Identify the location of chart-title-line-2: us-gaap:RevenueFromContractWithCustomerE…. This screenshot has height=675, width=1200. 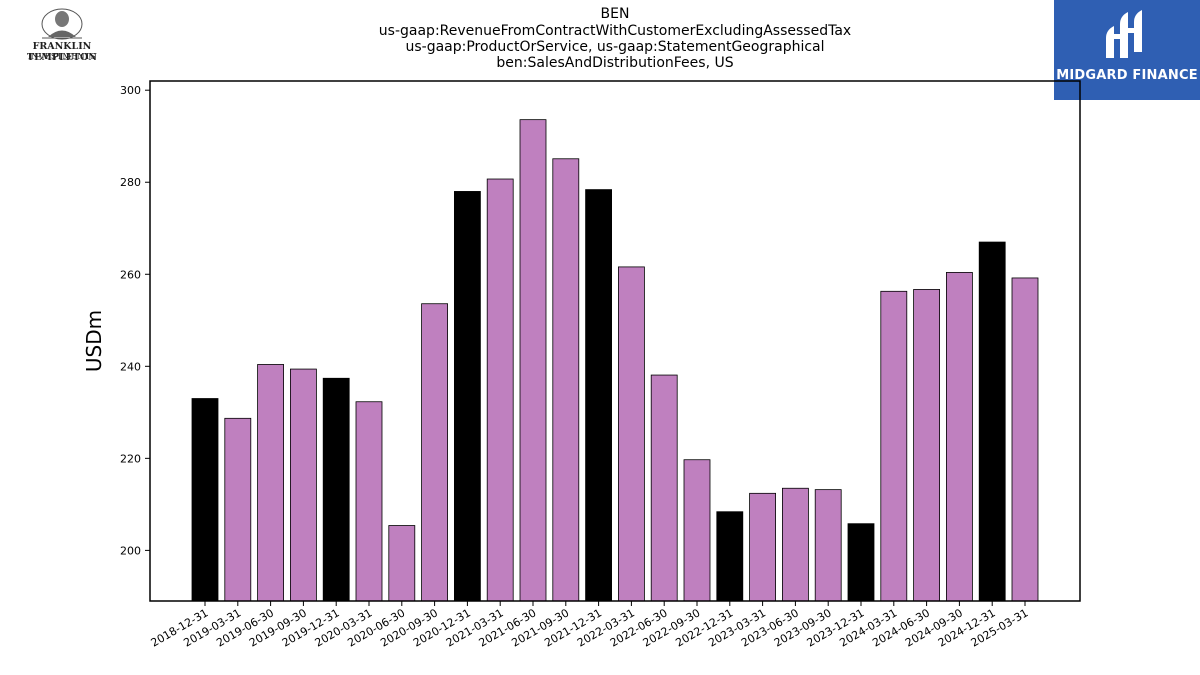
(615, 31).